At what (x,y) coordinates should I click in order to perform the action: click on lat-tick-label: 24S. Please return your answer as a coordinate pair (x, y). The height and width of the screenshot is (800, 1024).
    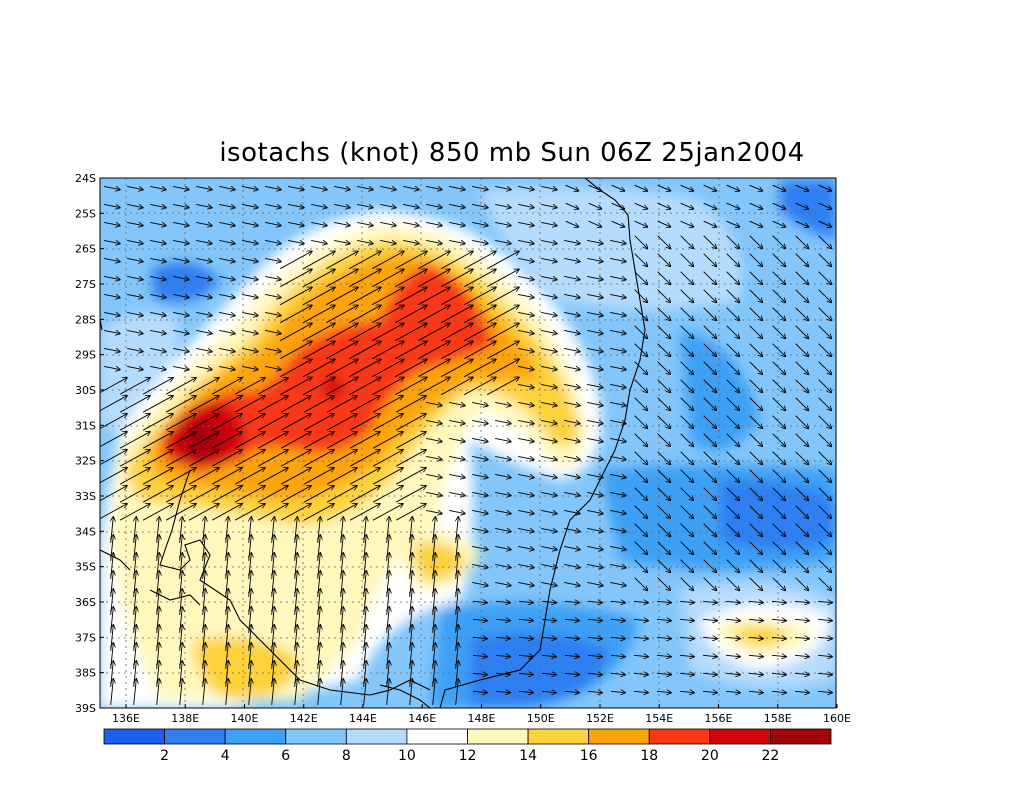
    Looking at the image, I should click on (85, 178).